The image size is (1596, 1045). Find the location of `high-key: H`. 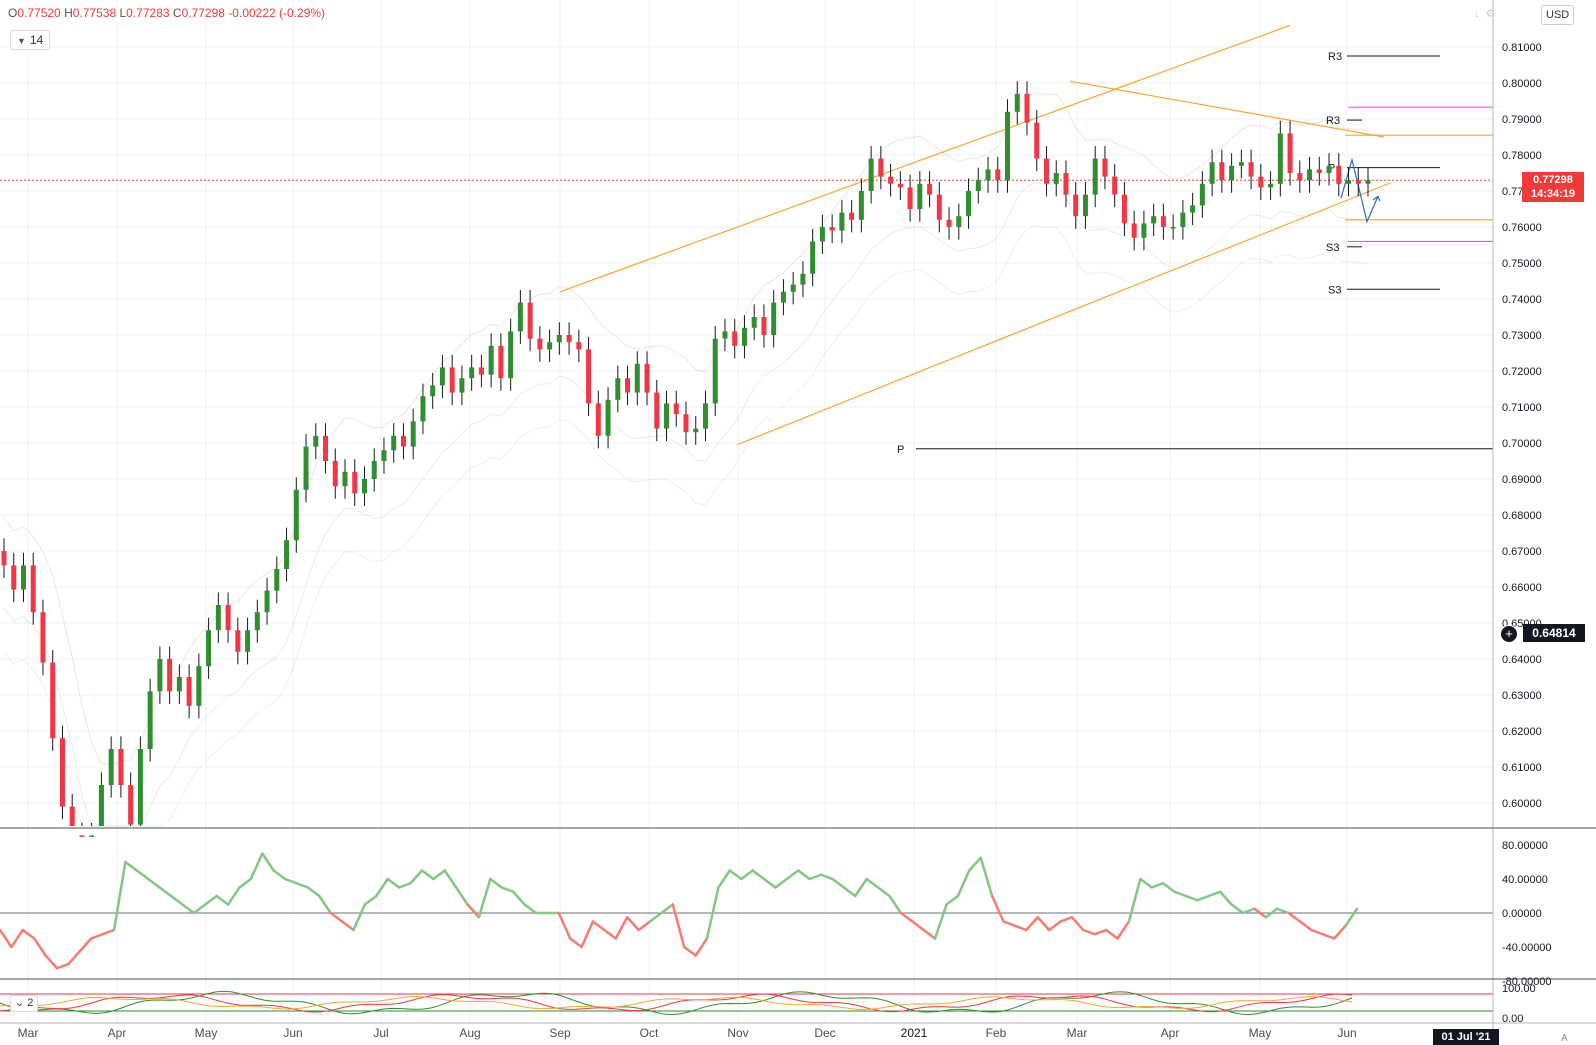

high-key: H is located at coordinates (68, 13).